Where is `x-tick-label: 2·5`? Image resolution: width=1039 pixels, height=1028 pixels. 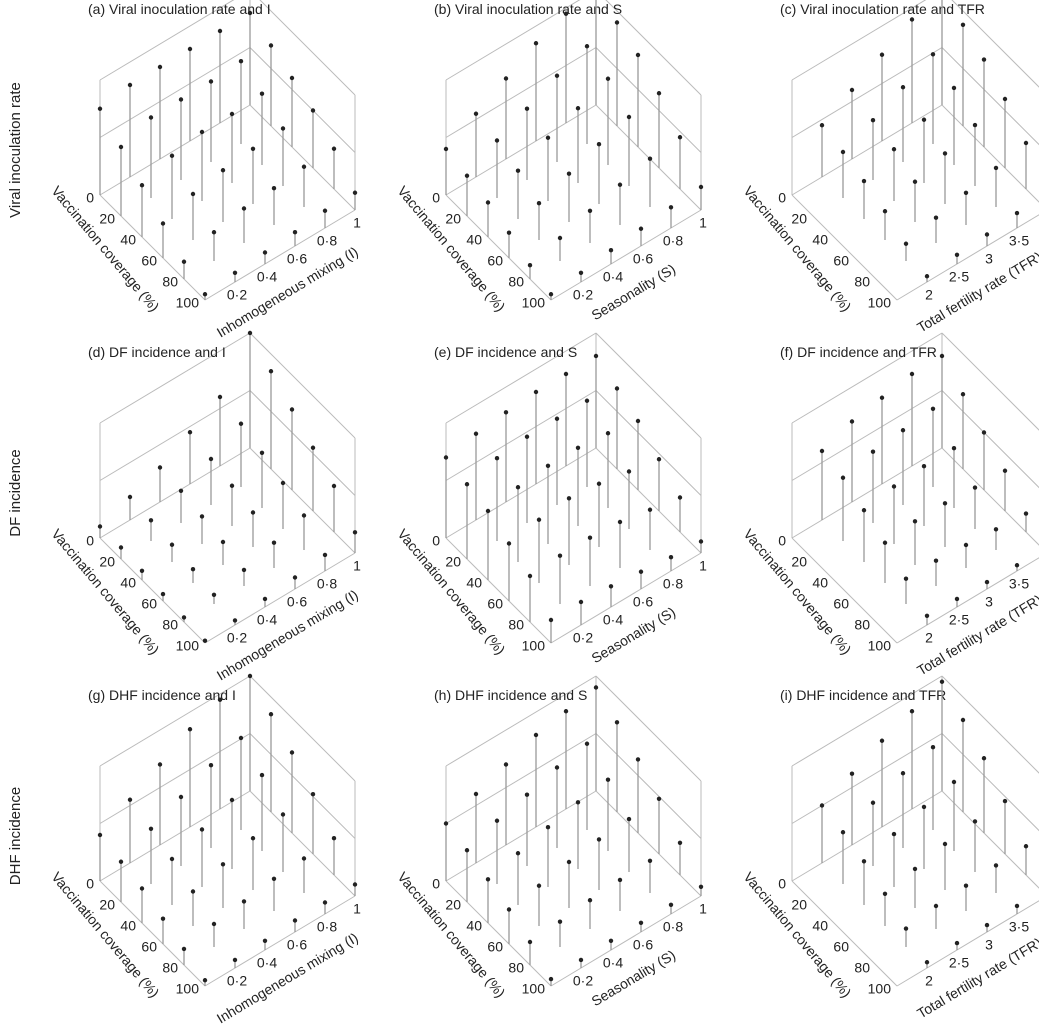 x-tick-label: 2·5 is located at coordinates (959, 620).